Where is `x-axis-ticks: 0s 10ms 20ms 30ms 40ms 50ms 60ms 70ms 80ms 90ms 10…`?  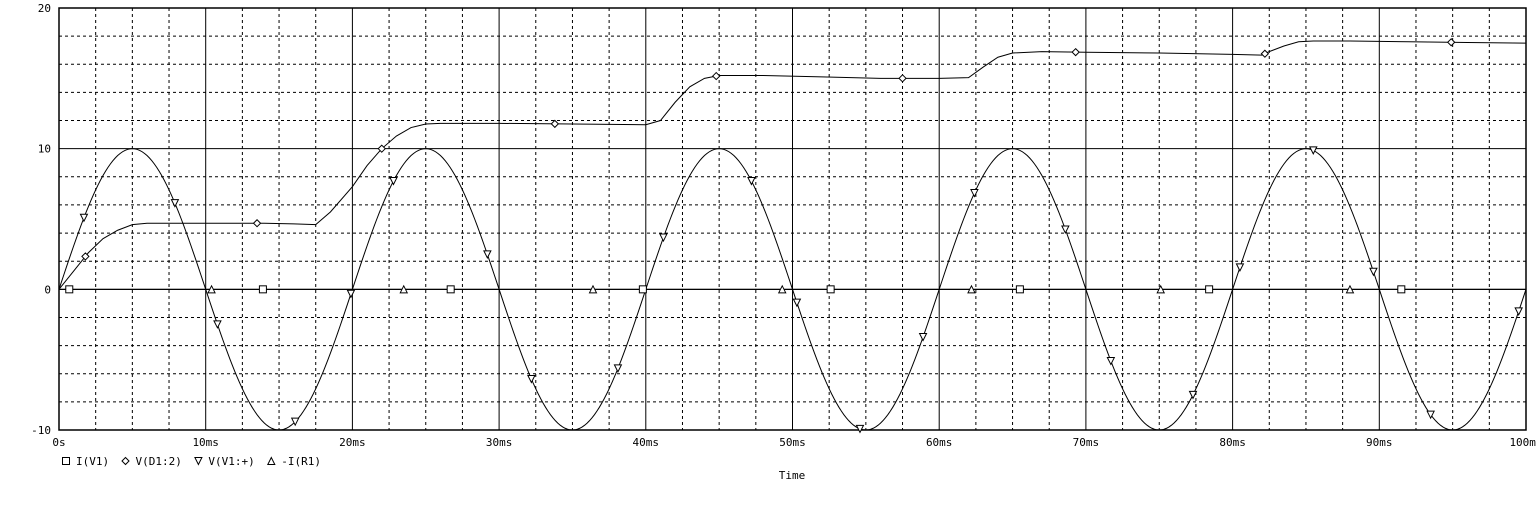
x-axis-ticks: 0s 10ms 20ms 30ms 40ms 50ms 60ms 70ms 80ms 90ms 10… is located at coordinates (794, 442).